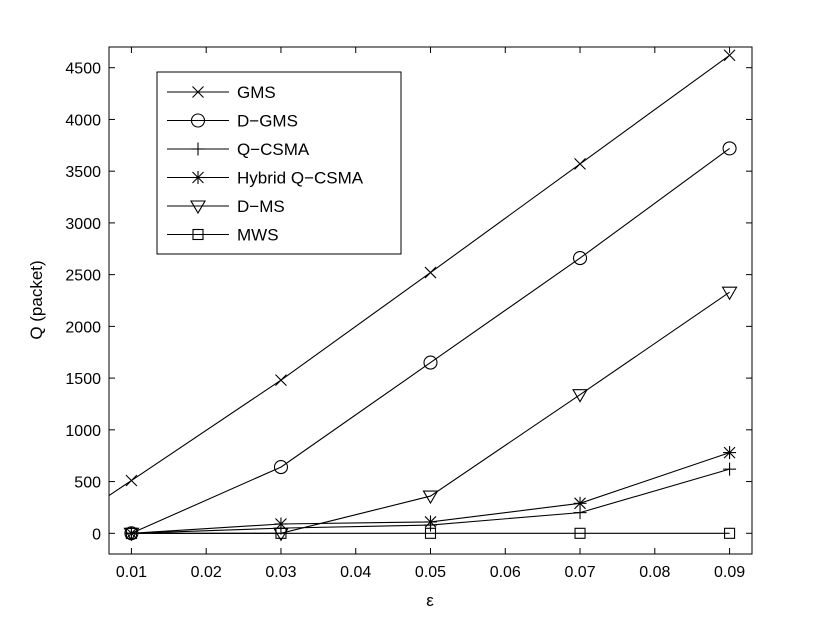 The width and height of the screenshot is (830, 624). What do you see at coordinates (198, 234) in the screenshot?
I see `legend-marker-mws` at bounding box center [198, 234].